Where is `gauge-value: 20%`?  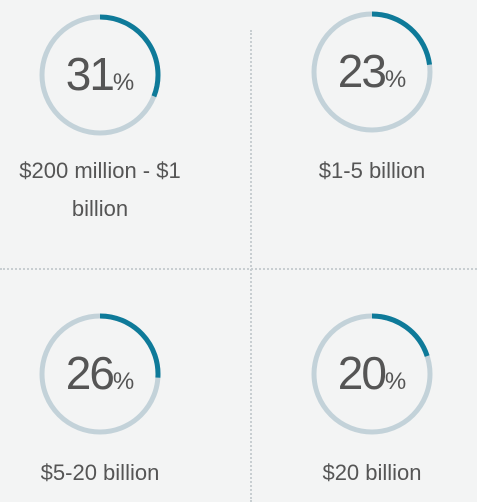
gauge-value: 20% is located at coordinates (372, 373).